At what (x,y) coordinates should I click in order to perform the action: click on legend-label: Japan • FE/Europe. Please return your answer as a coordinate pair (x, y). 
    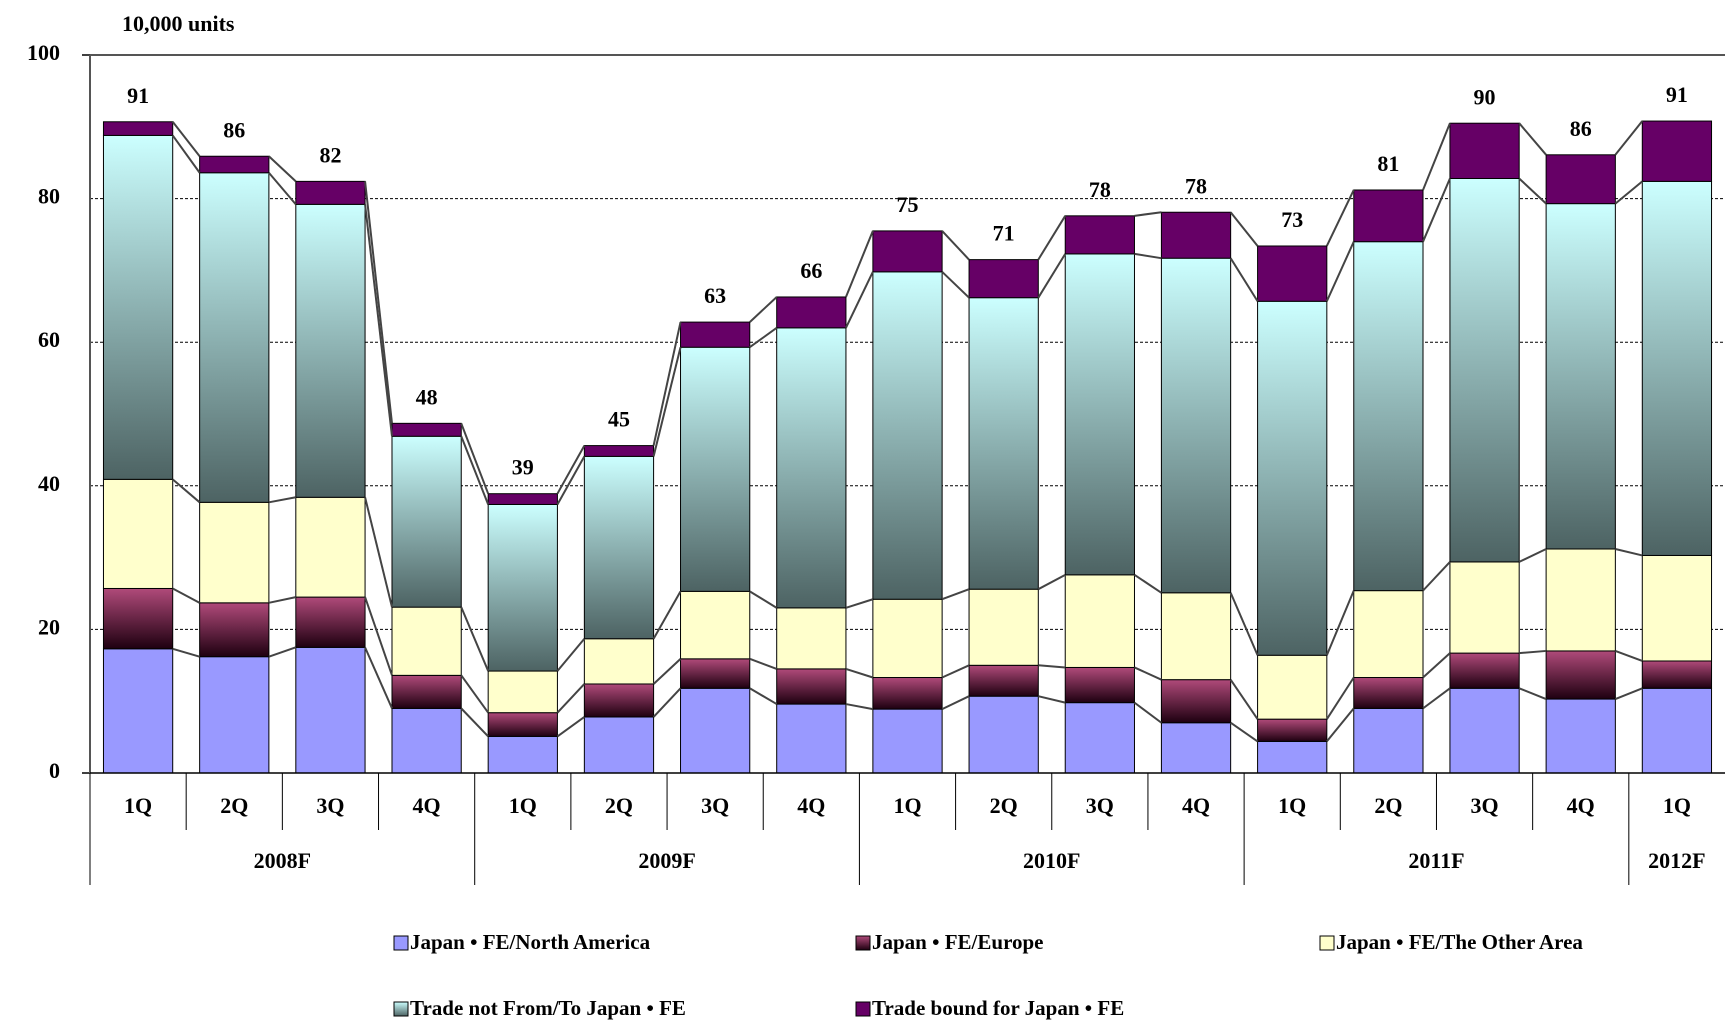
    Looking at the image, I should click on (958, 942).